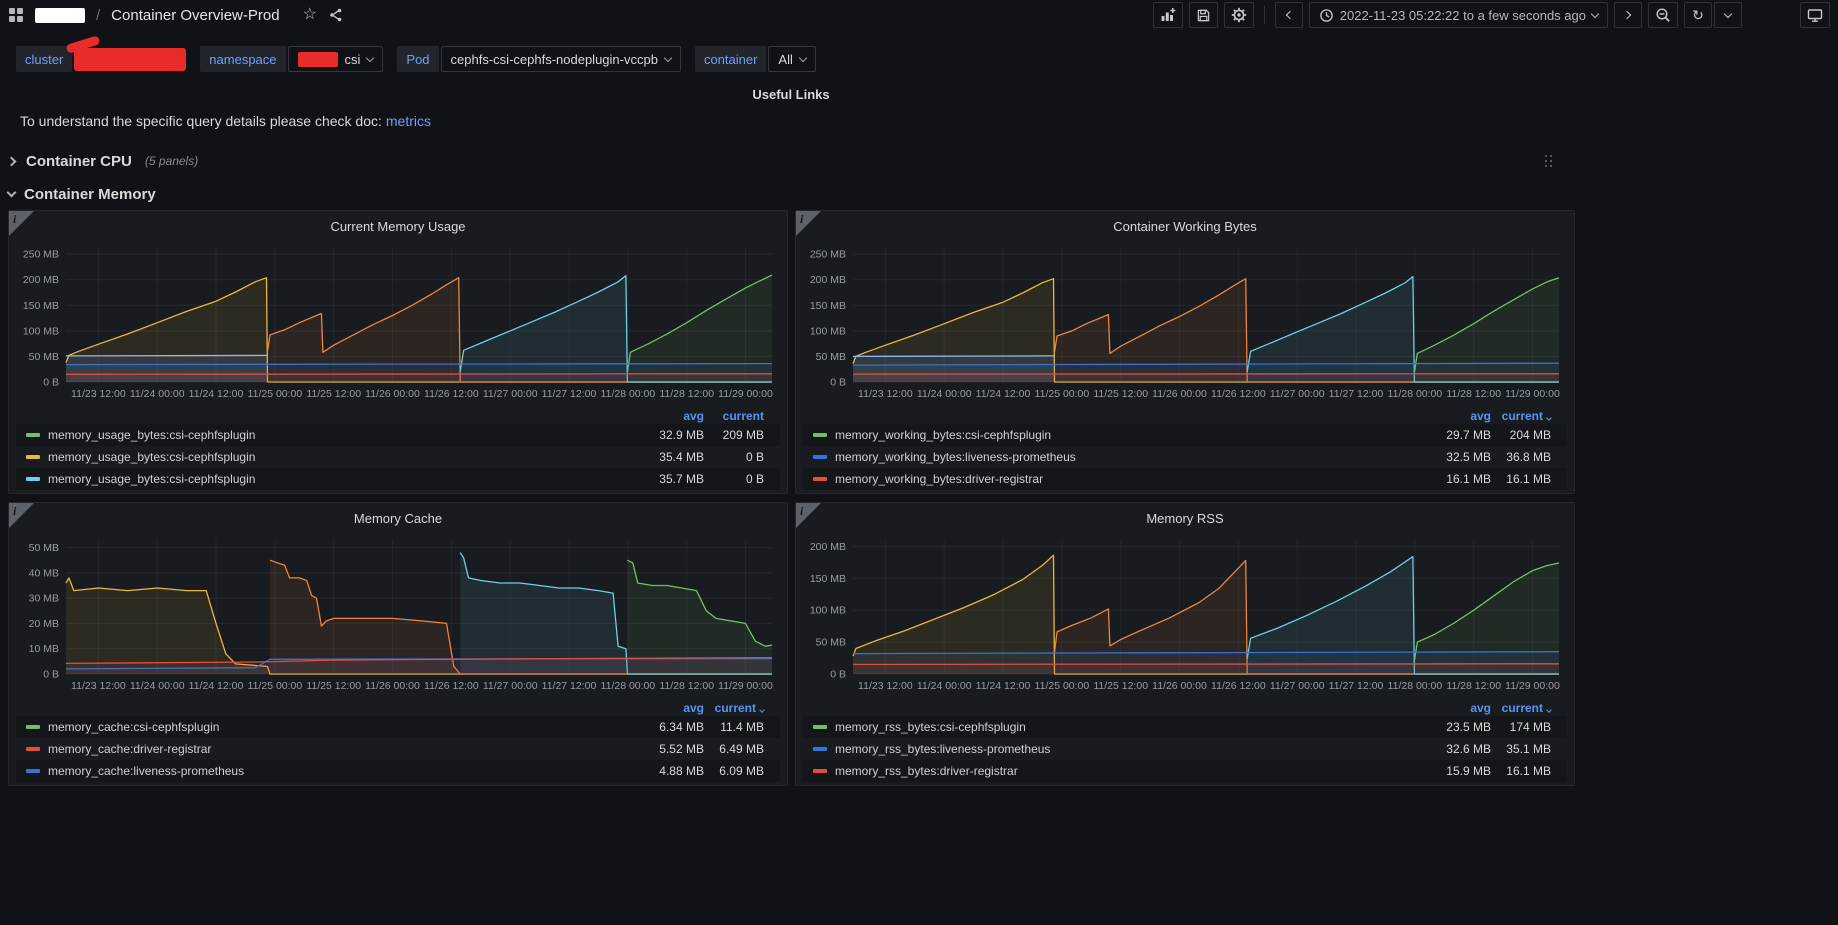 This screenshot has width=1838, height=925. I want to click on zoom-out-time-button, so click(1663, 15).